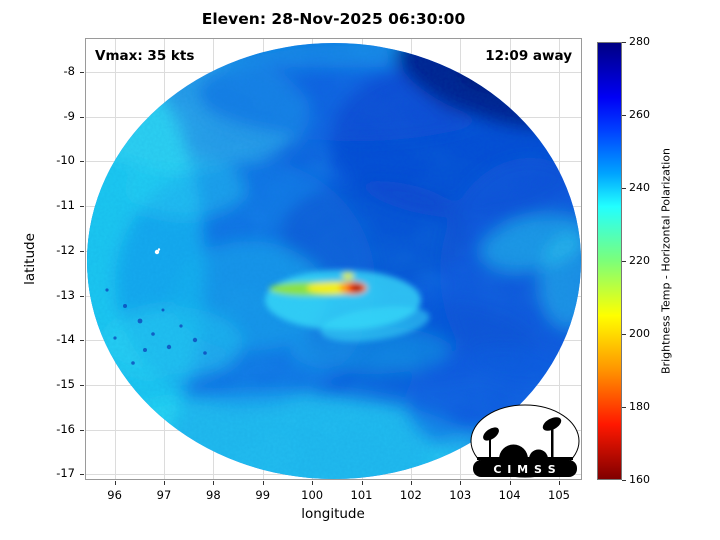 This screenshot has height=540, width=720. Describe the element at coordinates (114, 495) in the screenshot. I see `x-tick-label: 96` at that location.